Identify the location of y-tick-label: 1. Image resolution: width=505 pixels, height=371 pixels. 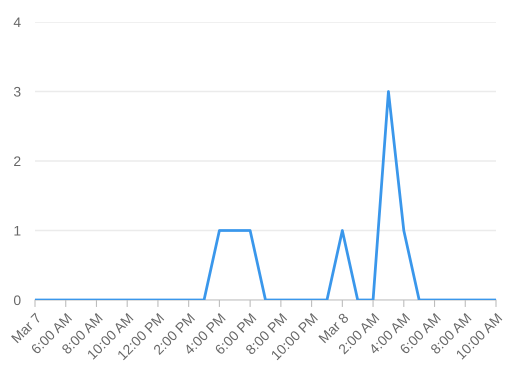
(17, 231).